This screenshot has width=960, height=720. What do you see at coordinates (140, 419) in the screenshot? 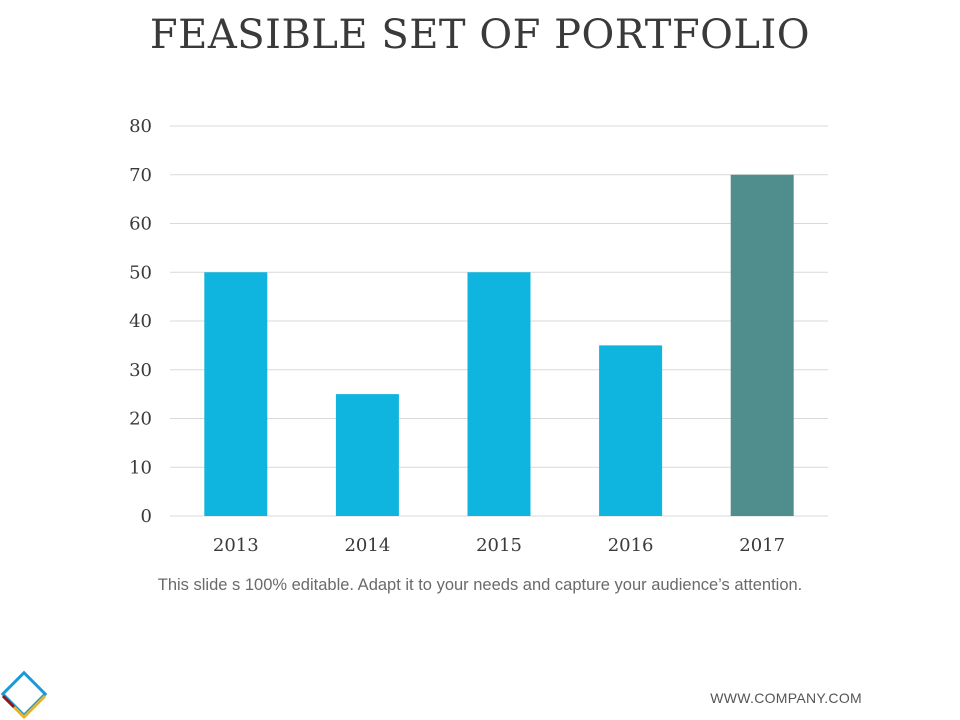
I see `y-tick-label: 20` at bounding box center [140, 419].